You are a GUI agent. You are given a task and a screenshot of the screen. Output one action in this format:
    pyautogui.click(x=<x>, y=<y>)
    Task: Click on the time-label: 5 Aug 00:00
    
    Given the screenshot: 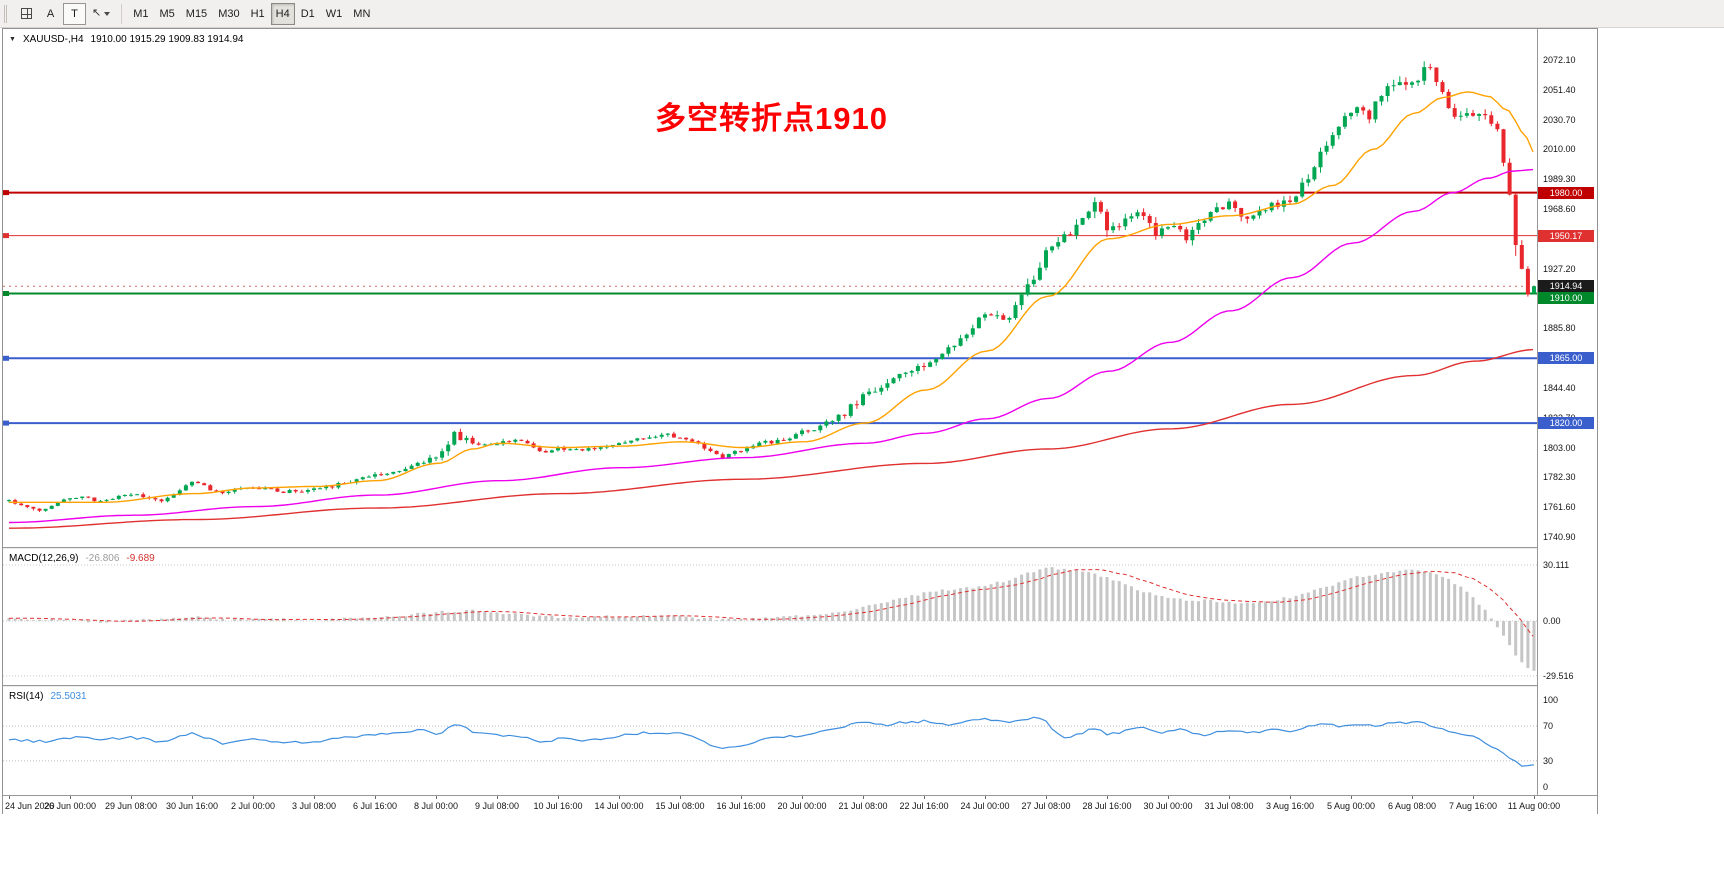 What is the action you would take?
    pyautogui.click(x=1351, y=806)
    